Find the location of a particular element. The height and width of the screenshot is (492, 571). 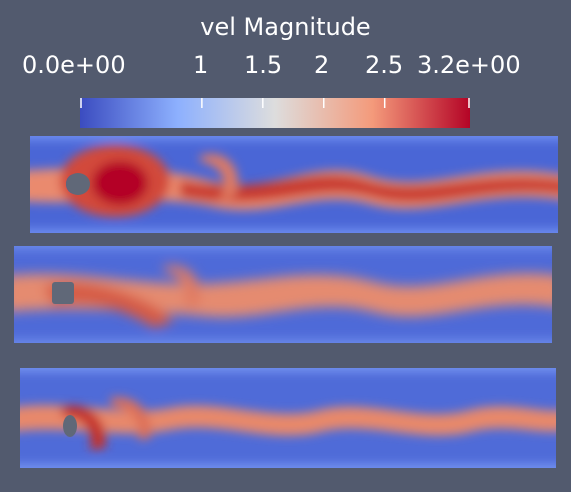

colorbar is located at coordinates (275, 113).